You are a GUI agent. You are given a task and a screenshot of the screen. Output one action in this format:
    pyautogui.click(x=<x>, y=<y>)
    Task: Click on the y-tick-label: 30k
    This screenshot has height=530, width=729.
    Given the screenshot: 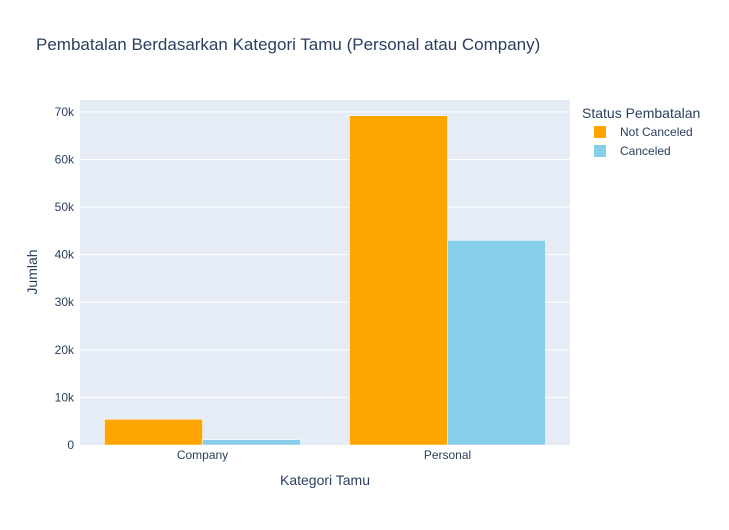 What is the action you would take?
    pyautogui.click(x=65, y=302)
    